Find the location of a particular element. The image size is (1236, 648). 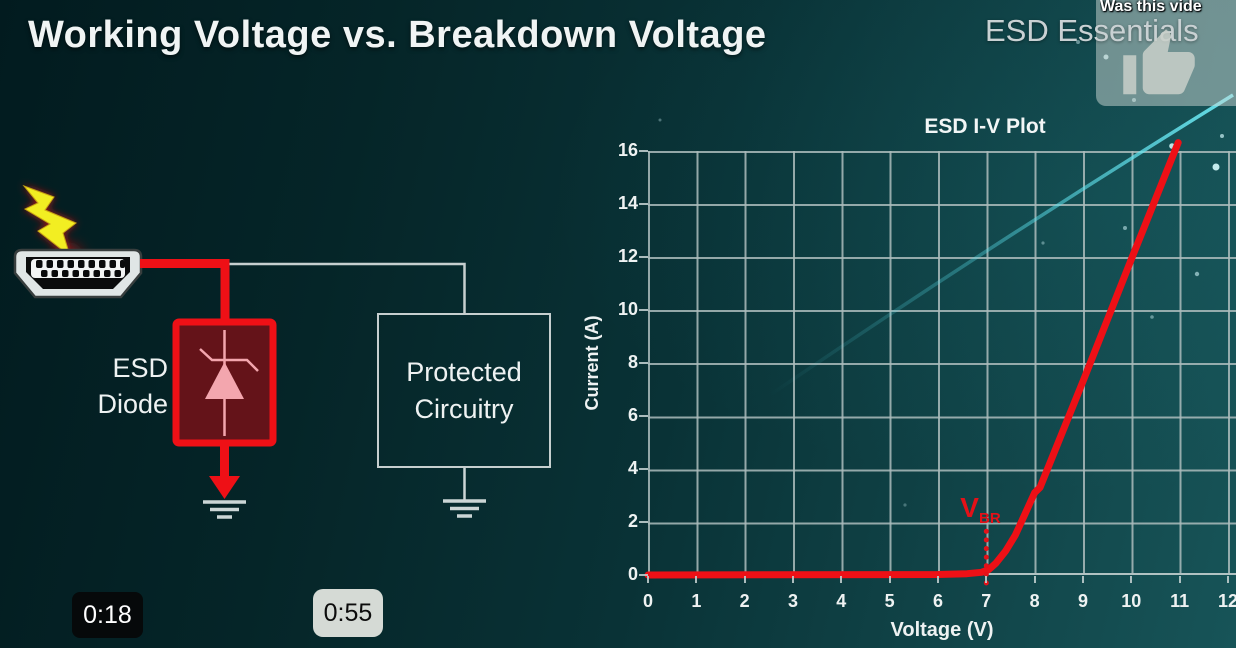

zener-diode-icon is located at coordinates (229, 383).